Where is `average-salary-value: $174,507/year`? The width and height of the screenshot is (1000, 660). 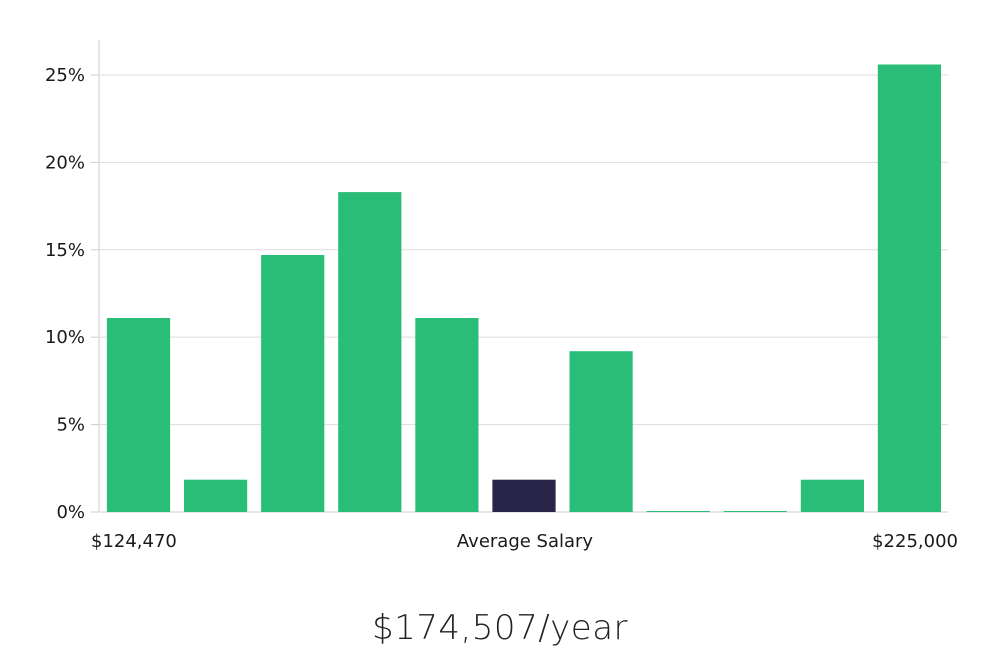 average-salary-value: $174,507/year is located at coordinates (500, 628).